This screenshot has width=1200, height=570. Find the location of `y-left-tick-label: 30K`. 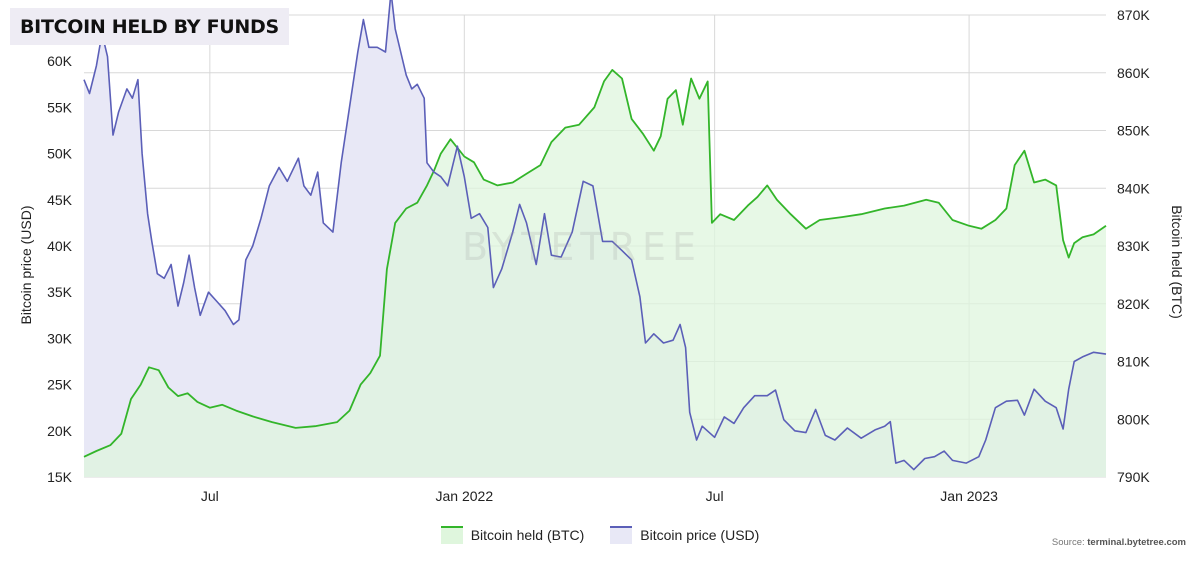

y-left-tick-label: 30K is located at coordinates (60, 338).